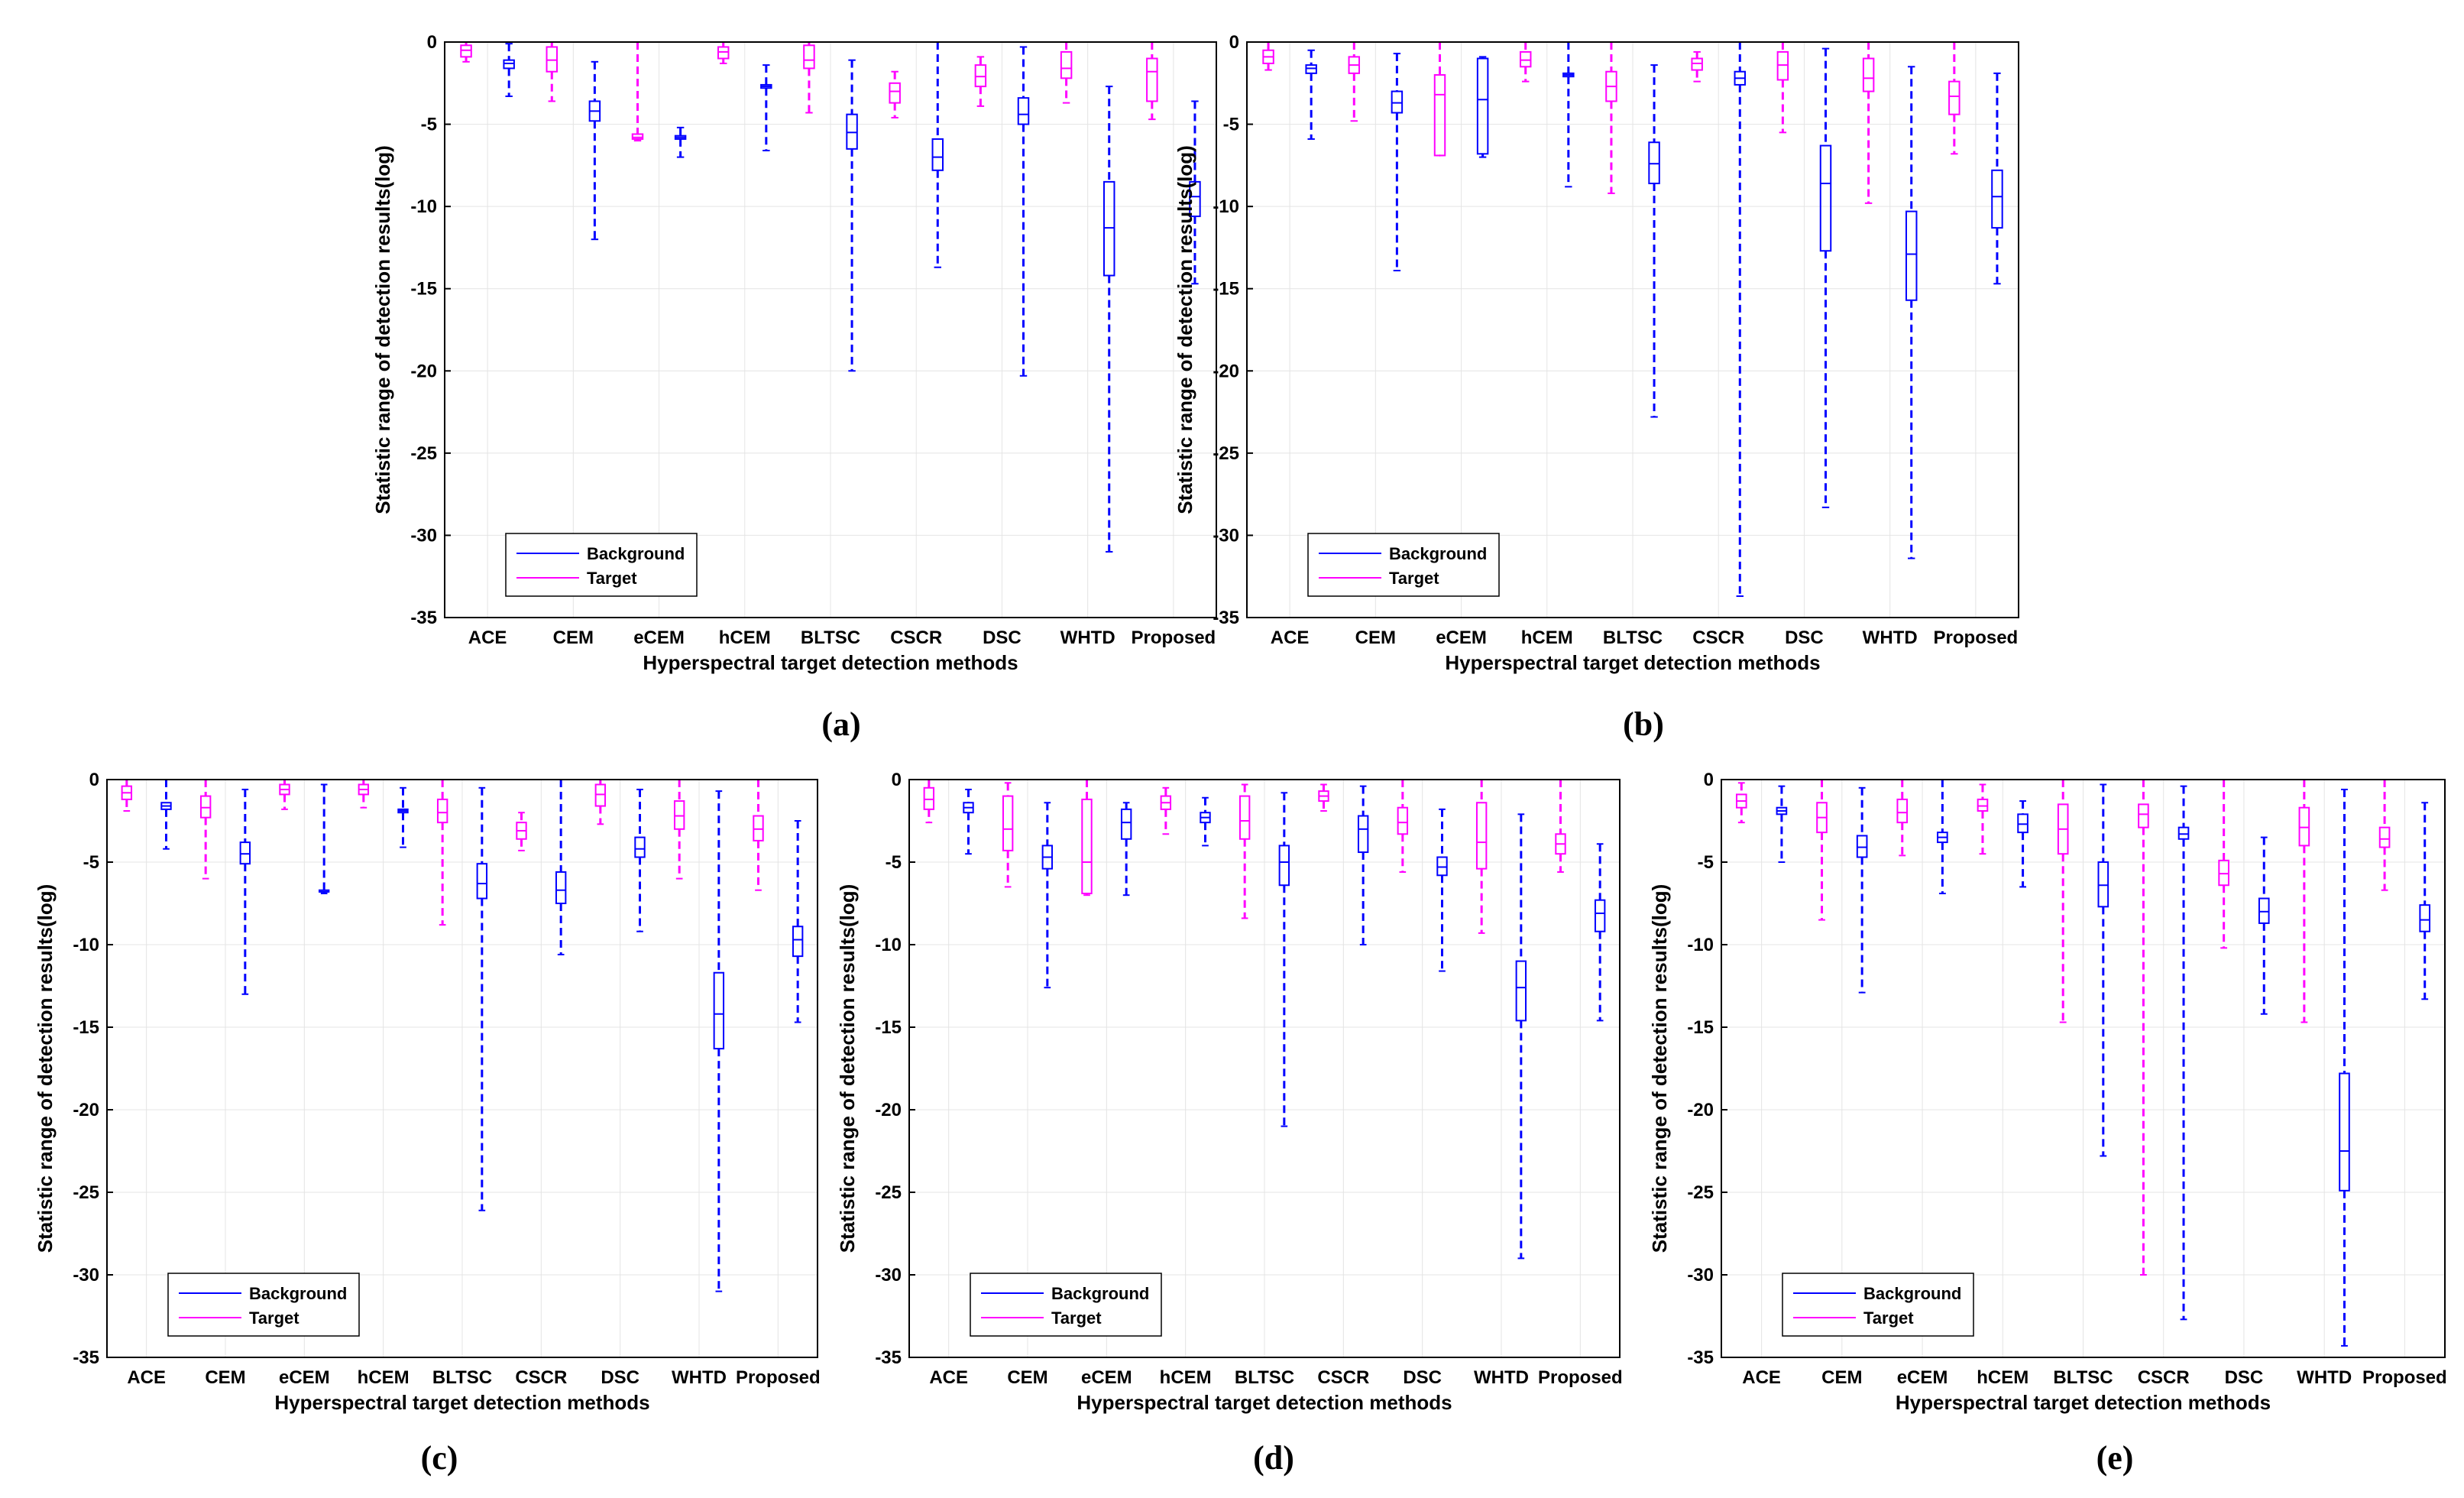 The image size is (2464, 1498). Describe the element at coordinates (981, 81) in the screenshot. I see `target-box-dsc` at that location.